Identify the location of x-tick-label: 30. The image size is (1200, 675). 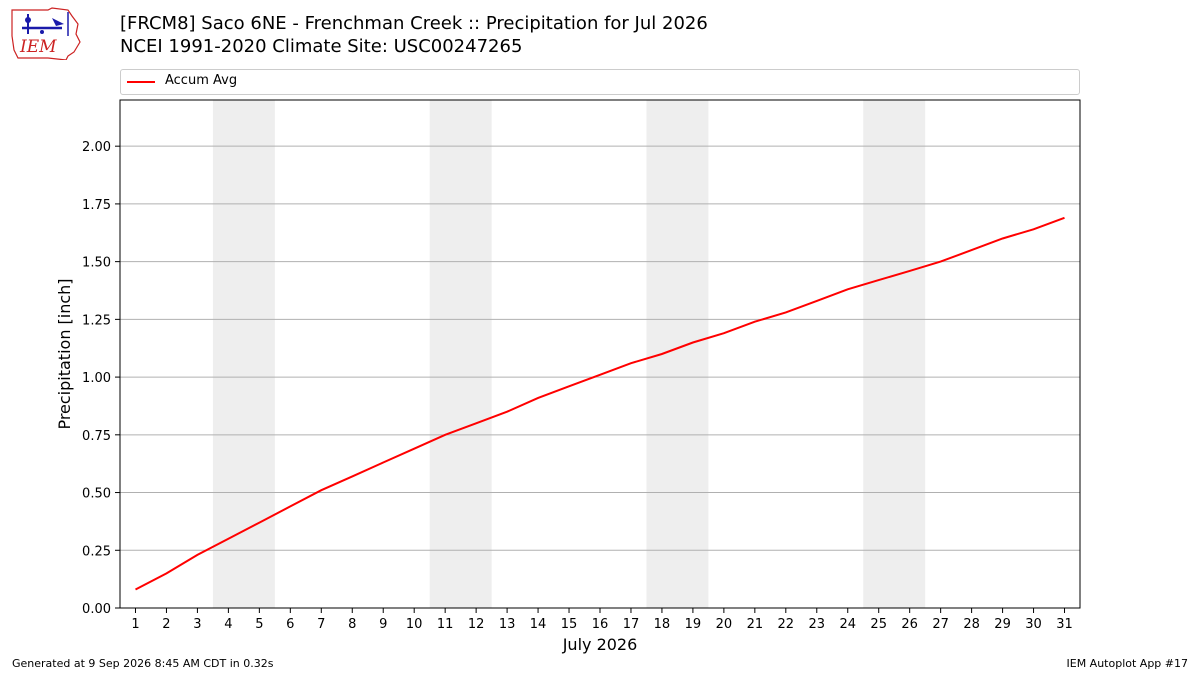
(1033, 624).